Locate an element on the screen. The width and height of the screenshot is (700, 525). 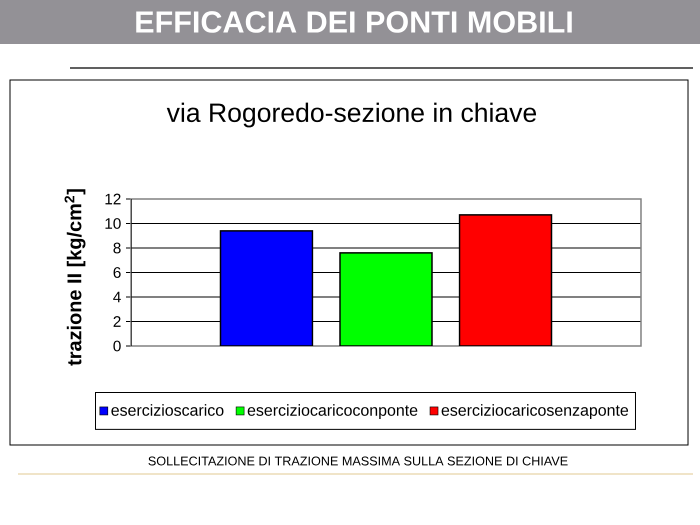
y-tick-label: 4 is located at coordinates (117, 297).